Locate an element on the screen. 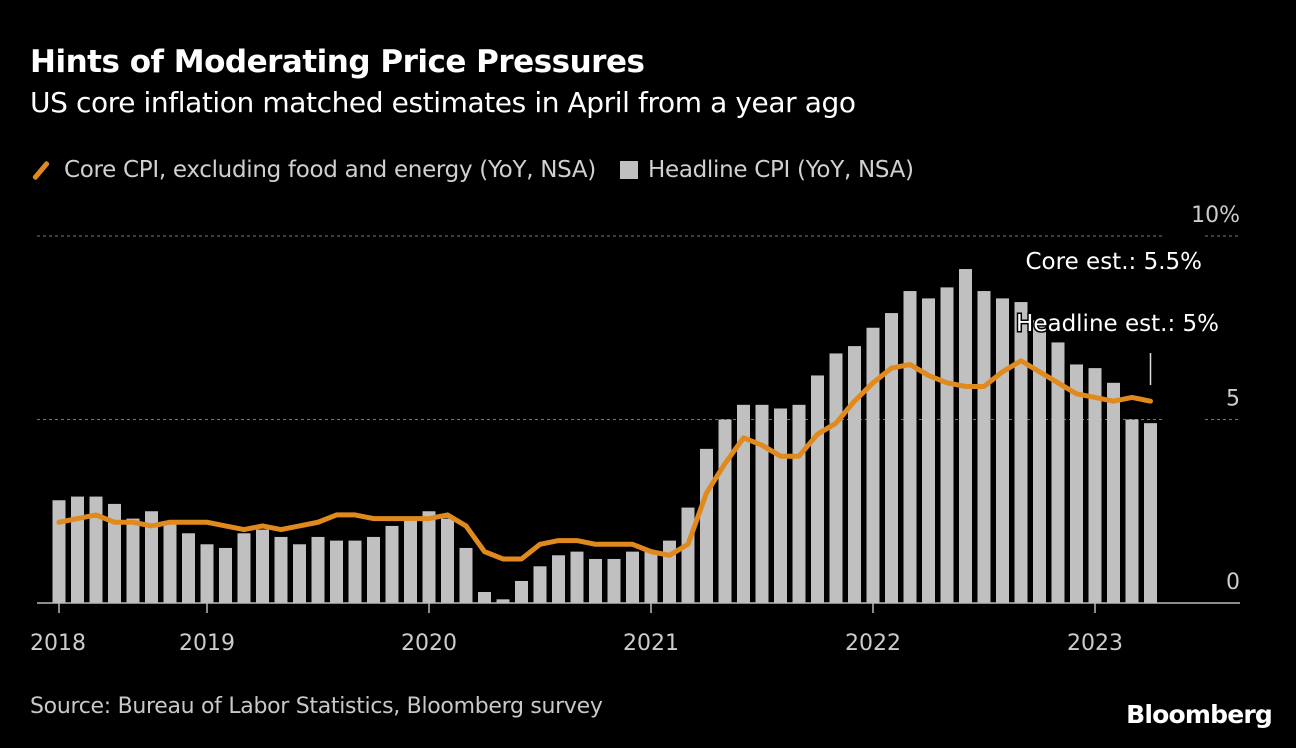  x-tick-label: 2022 is located at coordinates (873, 643).